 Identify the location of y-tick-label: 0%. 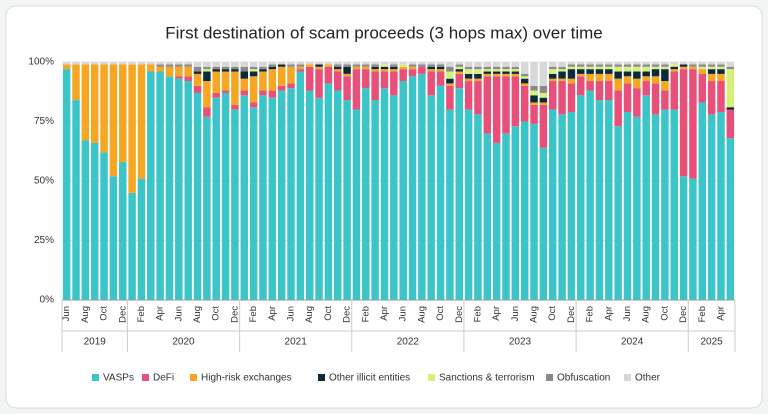
(47, 300).